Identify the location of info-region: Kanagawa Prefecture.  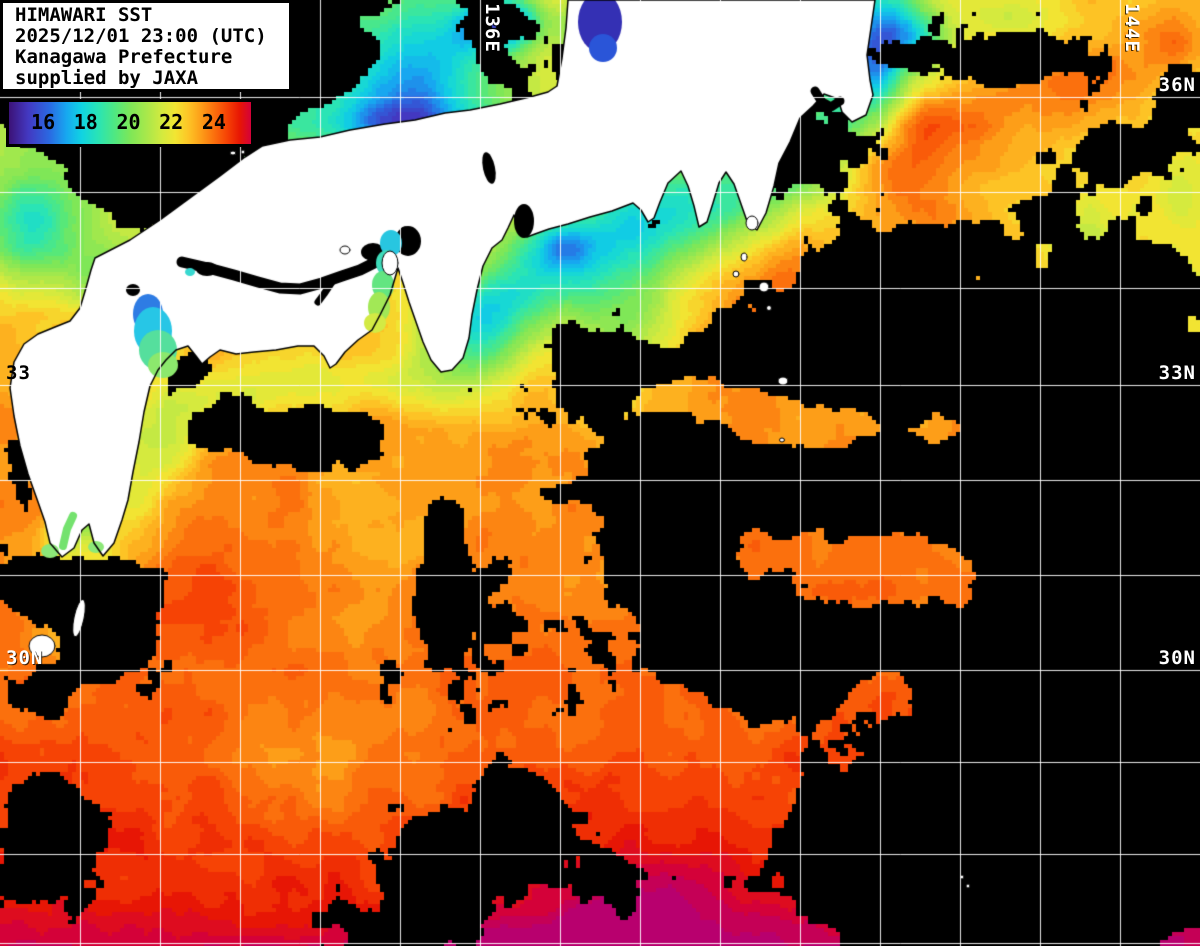
(124, 57).